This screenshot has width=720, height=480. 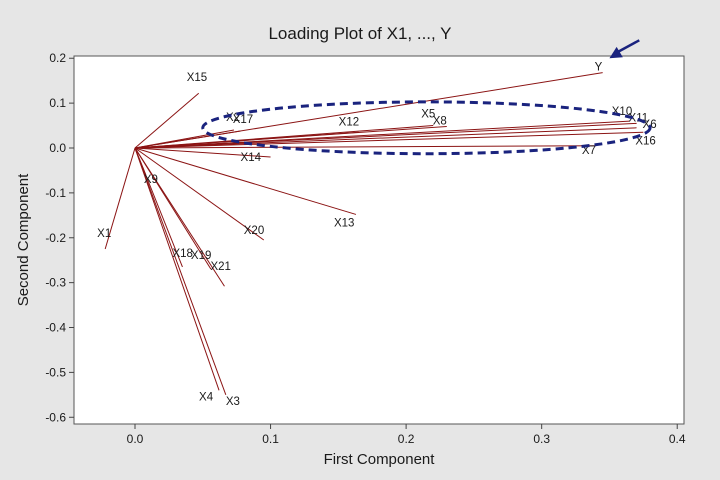 What do you see at coordinates (541, 439) in the screenshot?
I see `x-tick-label: 0.3` at bounding box center [541, 439].